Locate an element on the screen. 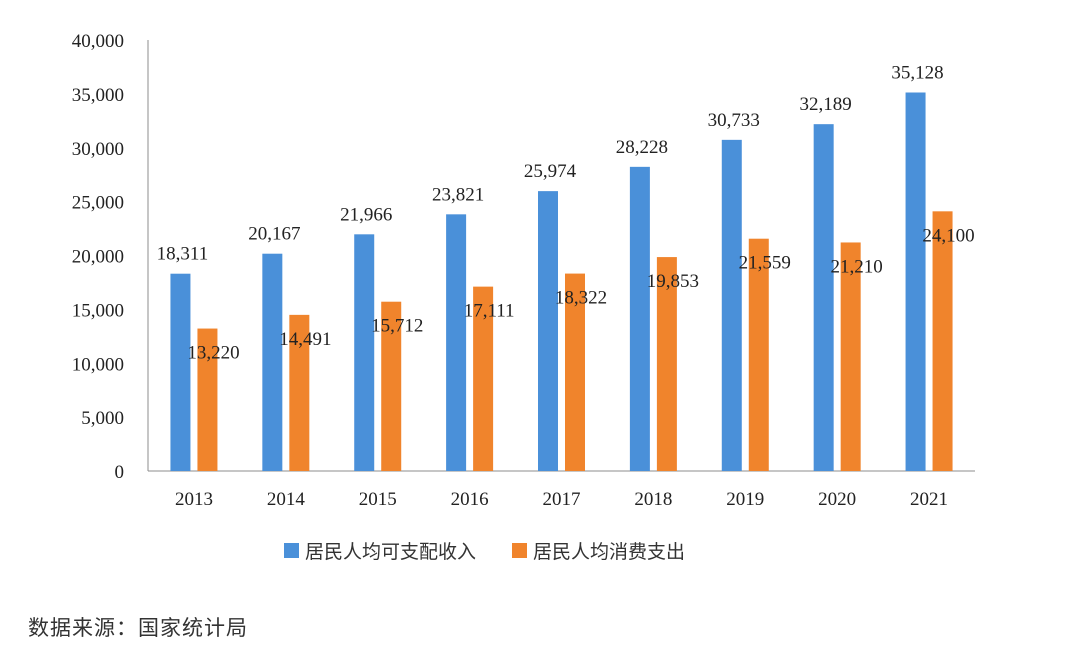 This screenshot has height=658, width=1092. legend-item-income: 居民人均可支配收入 is located at coordinates (380, 550).